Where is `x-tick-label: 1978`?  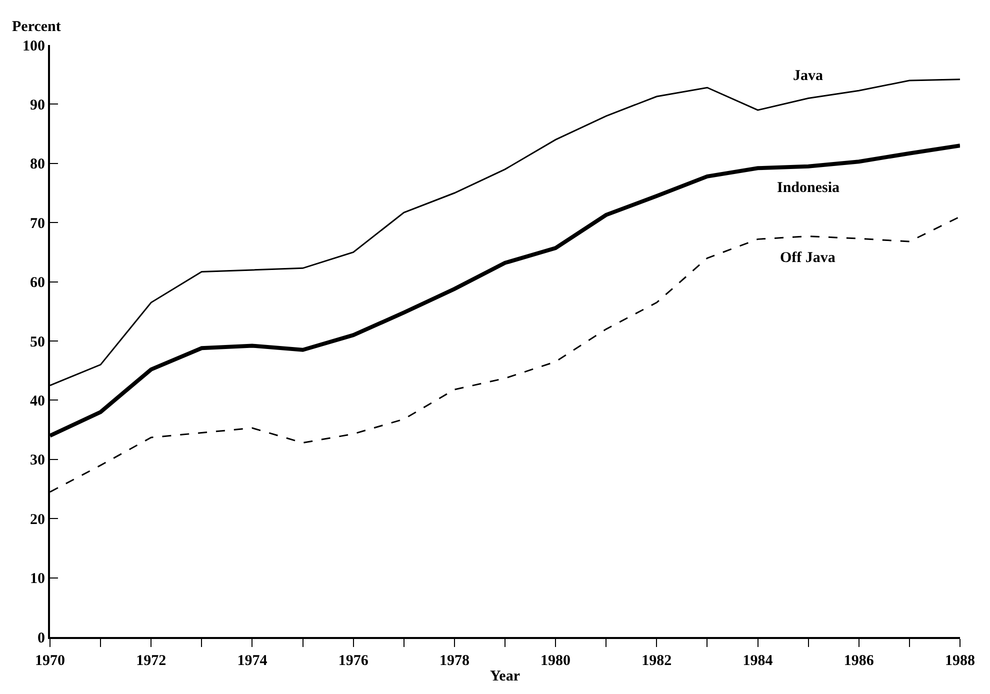
x-tick-label: 1978 is located at coordinates (454, 661).